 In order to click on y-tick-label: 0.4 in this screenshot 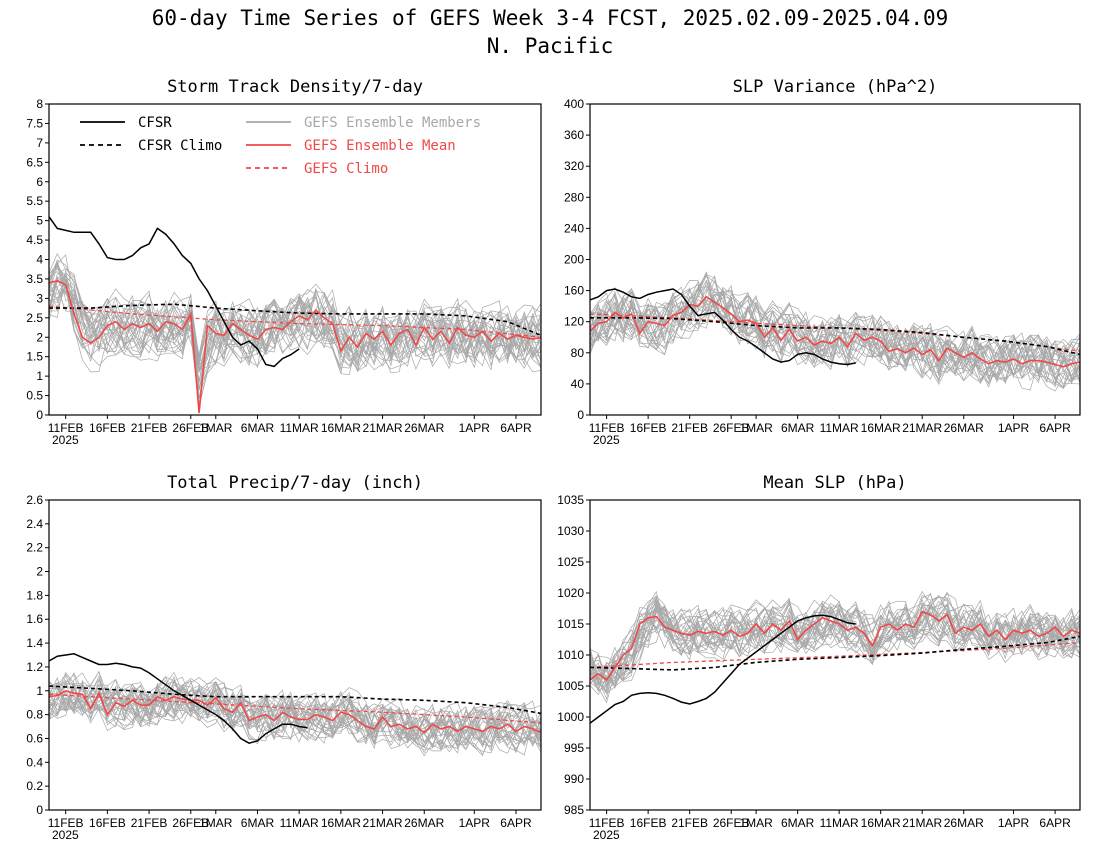, I will do `click(34, 762)`.